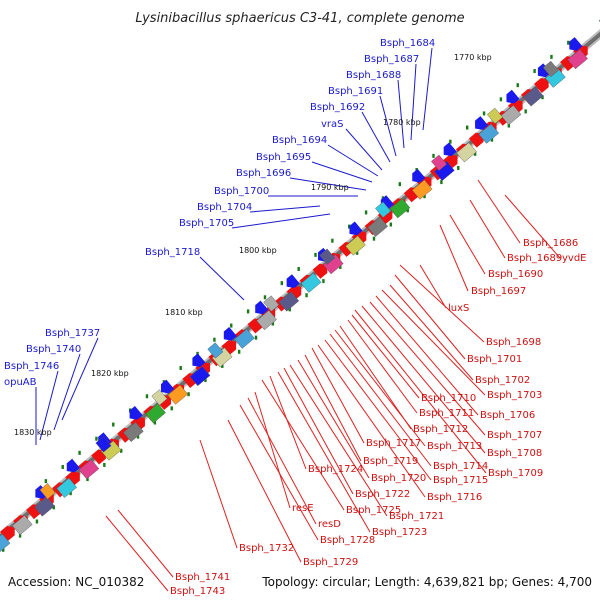 This screenshot has height=600, width=600. Describe the element at coordinates (53, 349) in the screenshot. I see `gene-label: Bsph_1740` at that location.